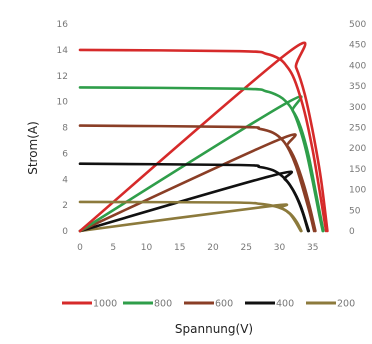 The height and width of the screenshot is (344, 372). What do you see at coordinates (357, 170) in the screenshot?
I see `y2-tick-label: 150` at bounding box center [357, 170].